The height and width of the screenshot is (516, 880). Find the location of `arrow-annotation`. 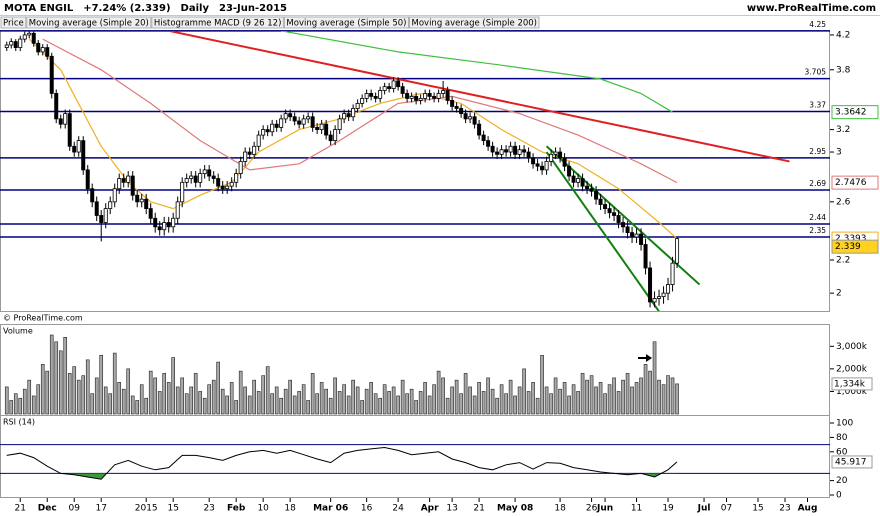

arrow-annotation is located at coordinates (645, 358).